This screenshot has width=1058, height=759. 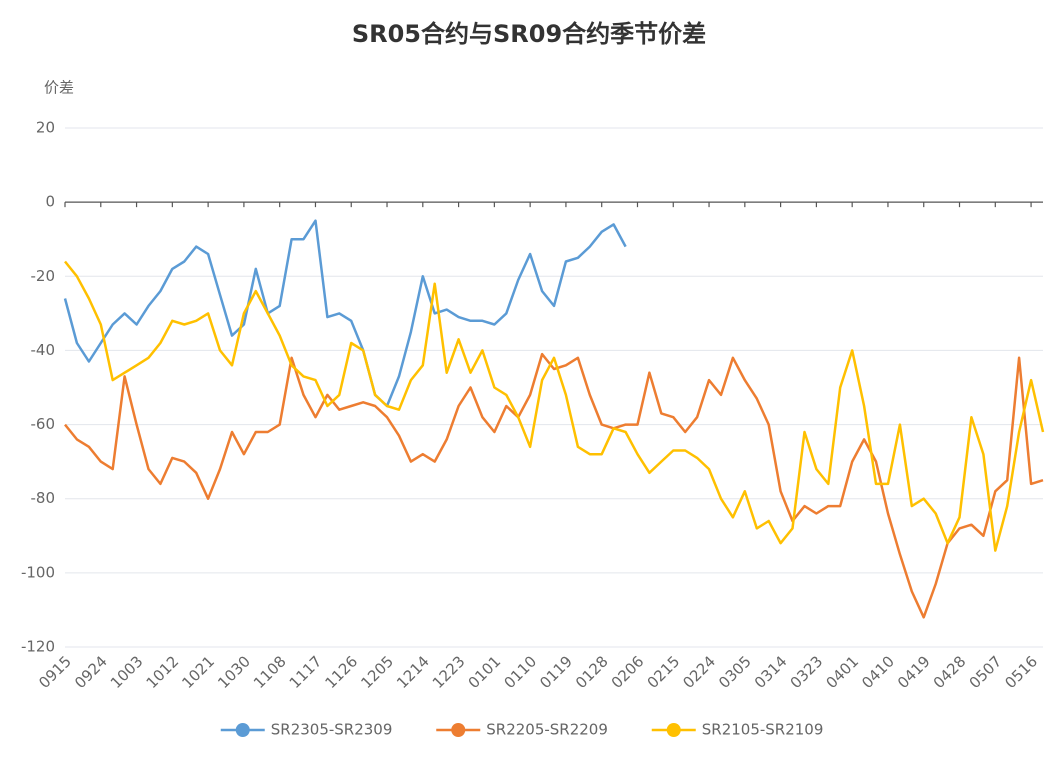 I want to click on legend-label: SR2205-SR2209, so click(x=547, y=730).